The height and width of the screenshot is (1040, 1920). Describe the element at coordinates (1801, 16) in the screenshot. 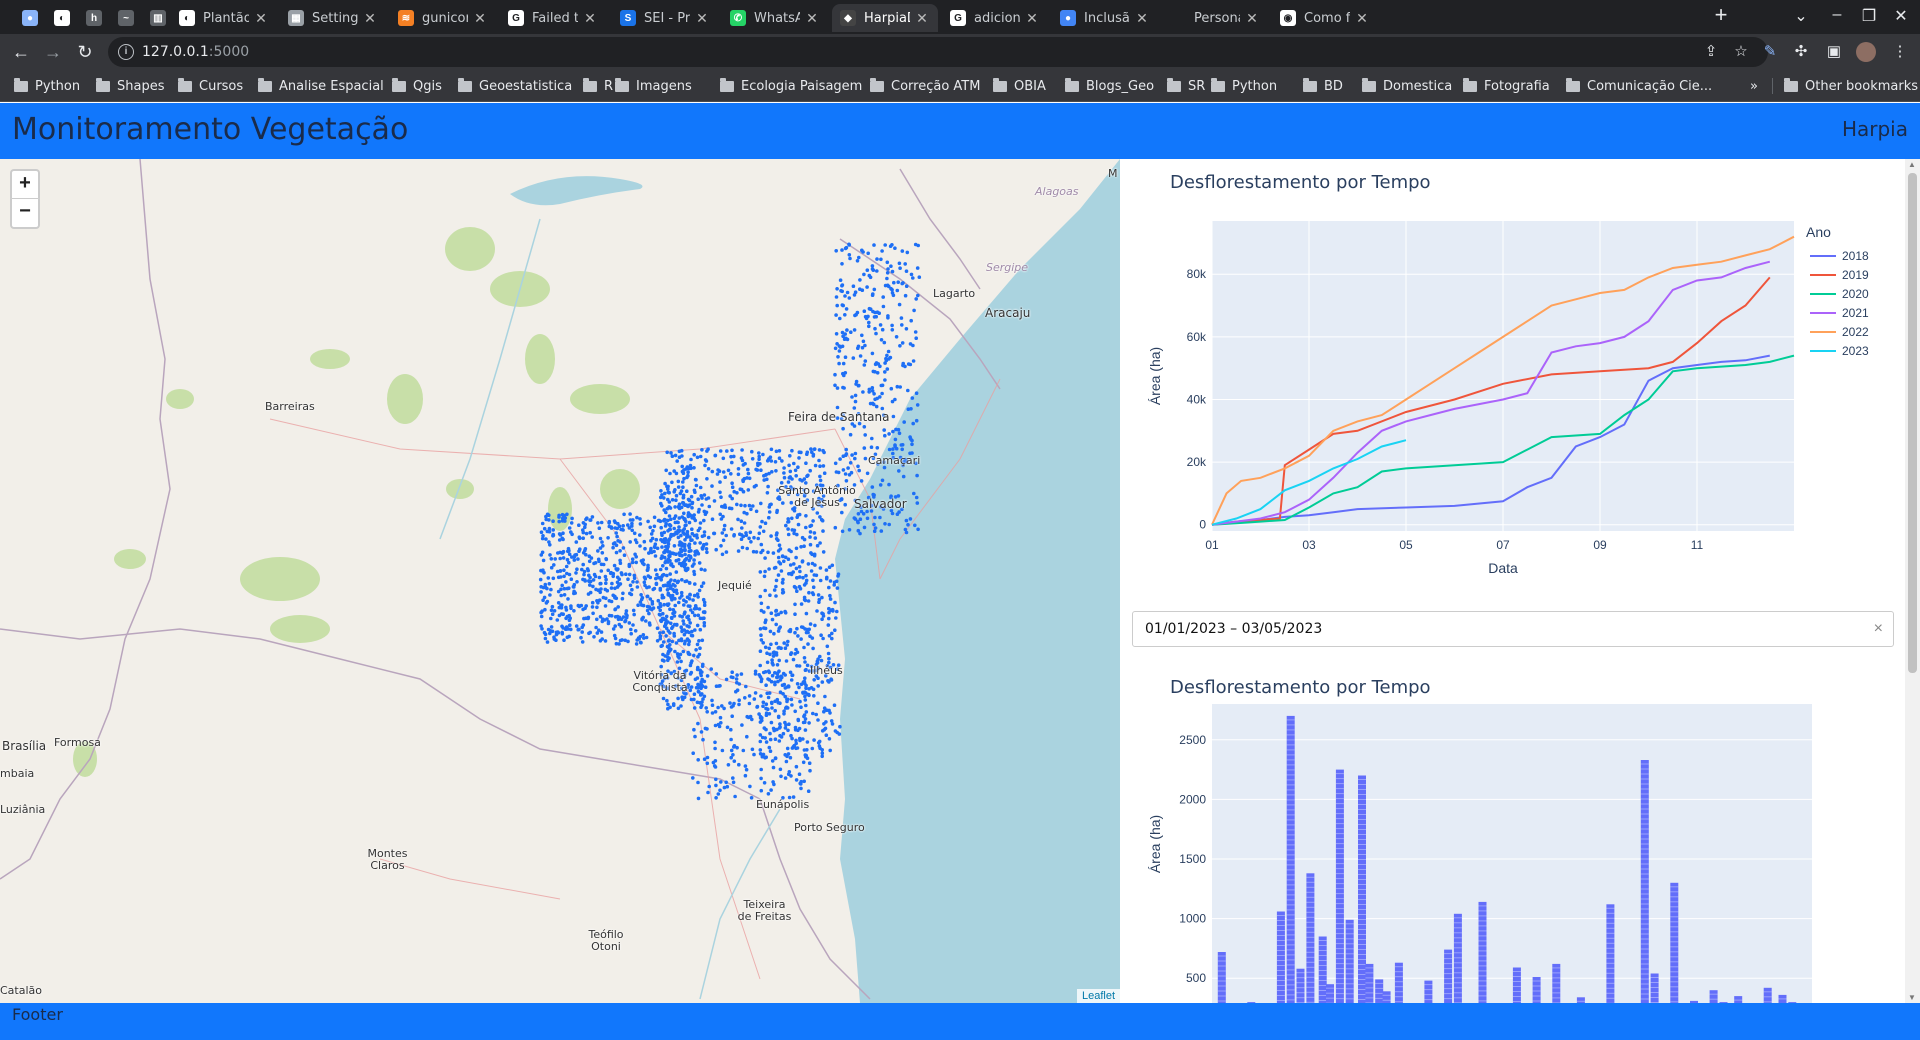

I see `tab-search-icon: ⌄` at that location.